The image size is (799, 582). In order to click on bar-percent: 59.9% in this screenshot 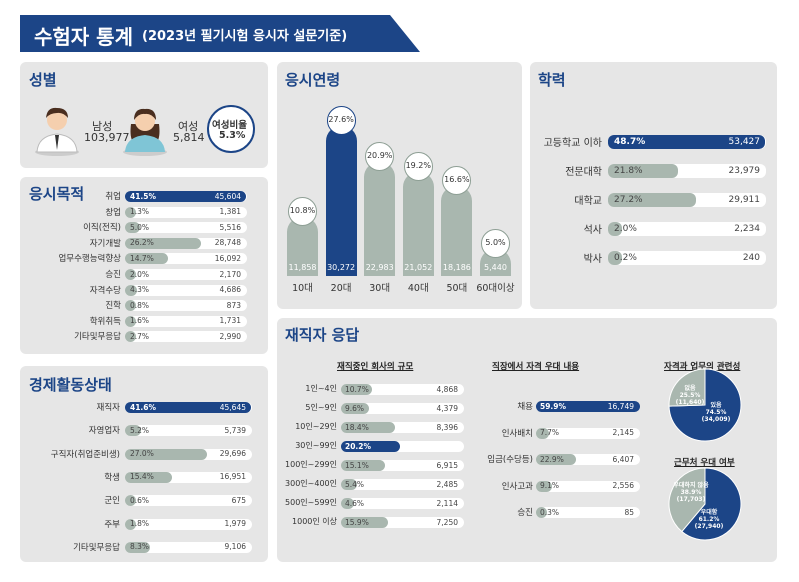, I will do `click(553, 406)`.